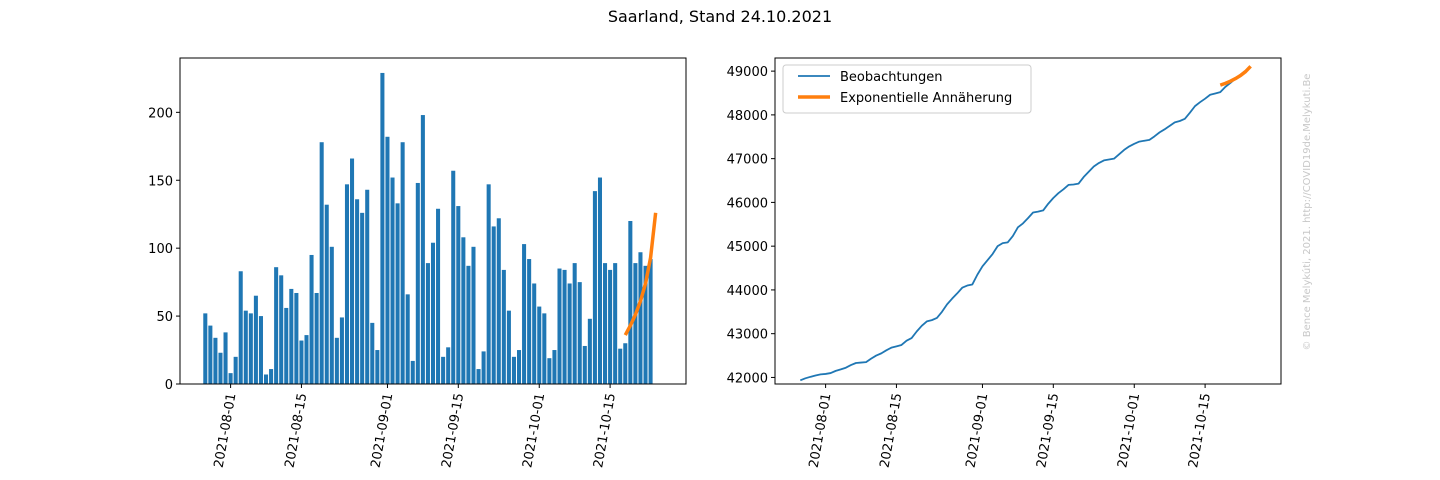 This screenshot has width=1440, height=480. Describe the element at coordinates (891, 77) in the screenshot. I see `legend-label-observations: Beobachtungen` at that location.